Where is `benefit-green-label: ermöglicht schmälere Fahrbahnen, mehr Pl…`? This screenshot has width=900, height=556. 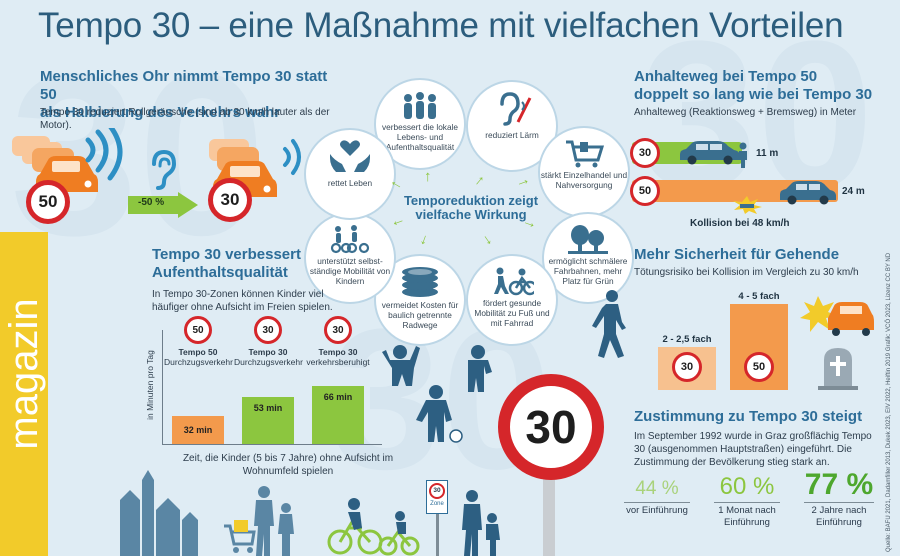 benefit-green-label: ermöglicht schmälere Fahrbahnen, mehr Pl… is located at coordinates (588, 271).